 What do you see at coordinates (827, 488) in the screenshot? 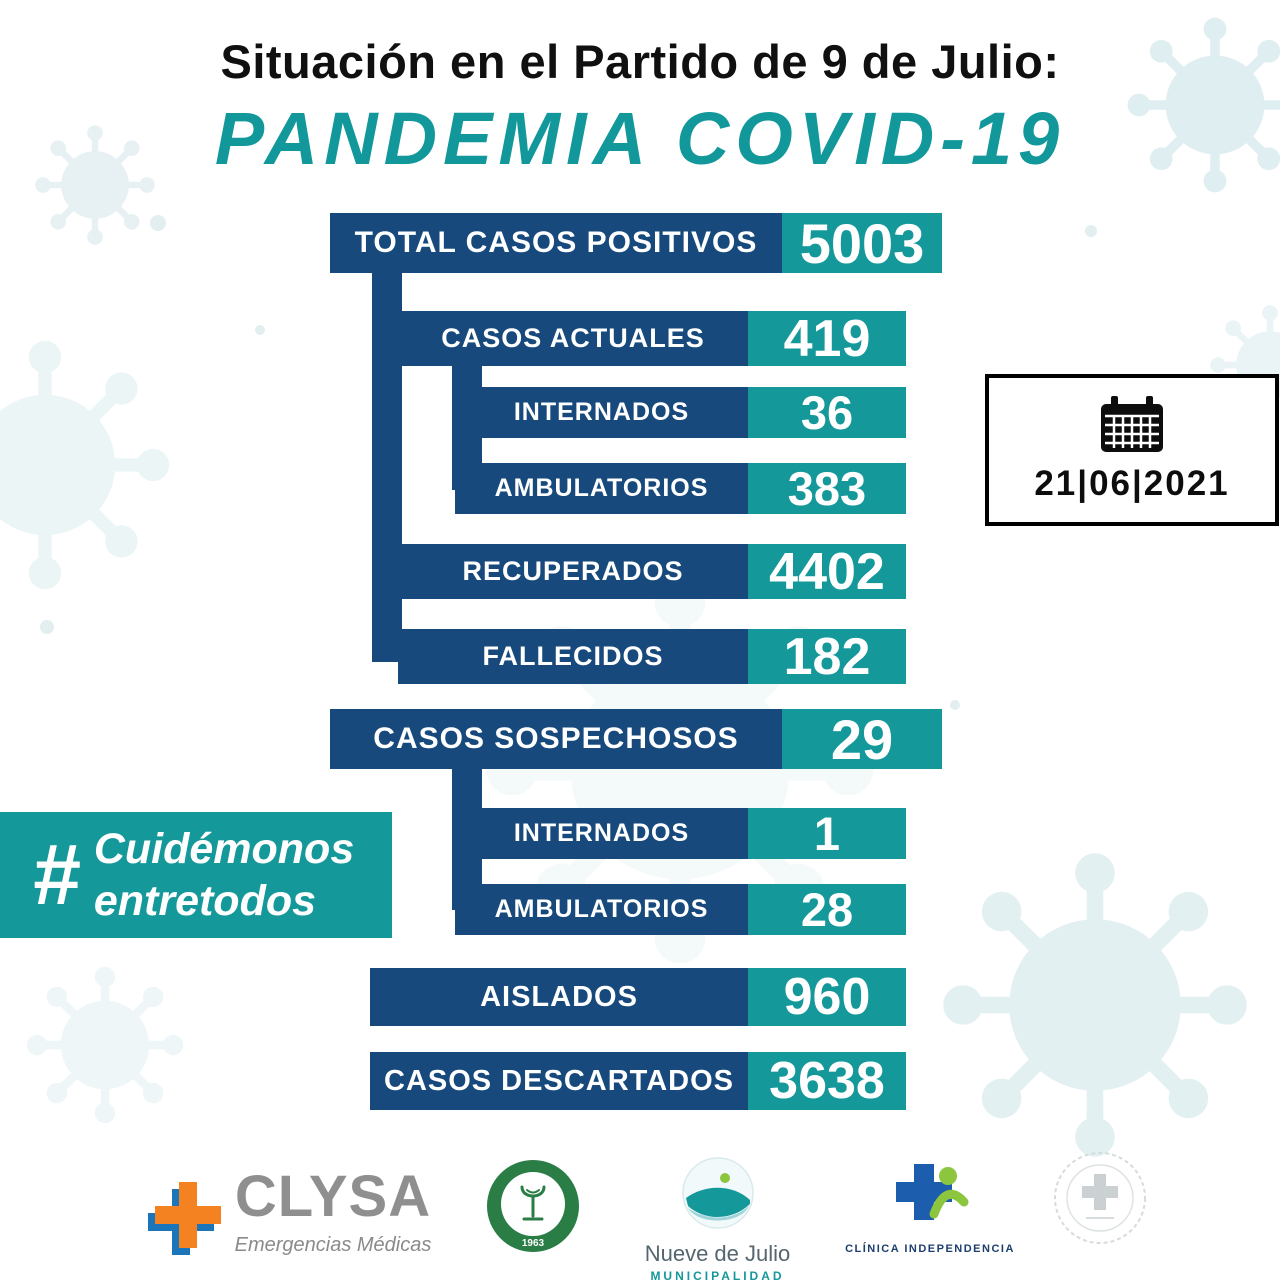
I see `stat-value: 383` at bounding box center [827, 488].